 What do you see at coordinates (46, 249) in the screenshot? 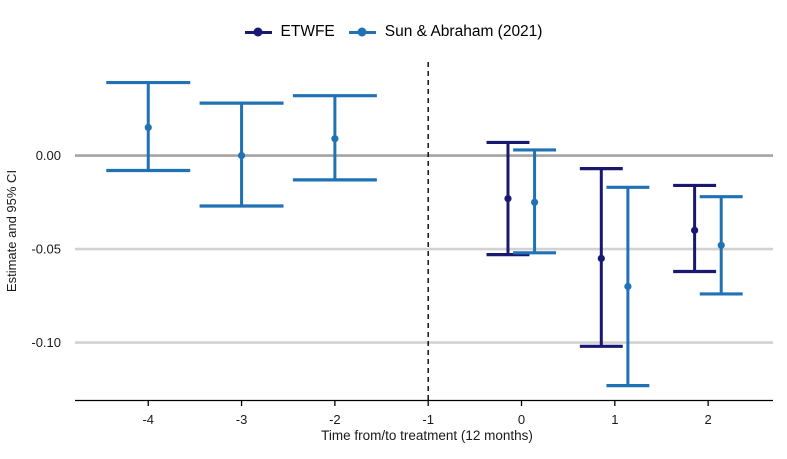
I see `y-tick-label: -0.05` at bounding box center [46, 249].